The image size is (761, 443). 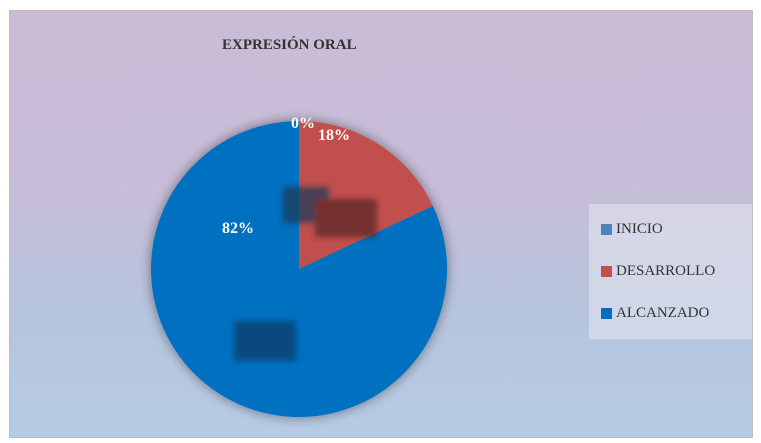 I want to click on legend-item-inicio: INICIO, so click(x=632, y=229).